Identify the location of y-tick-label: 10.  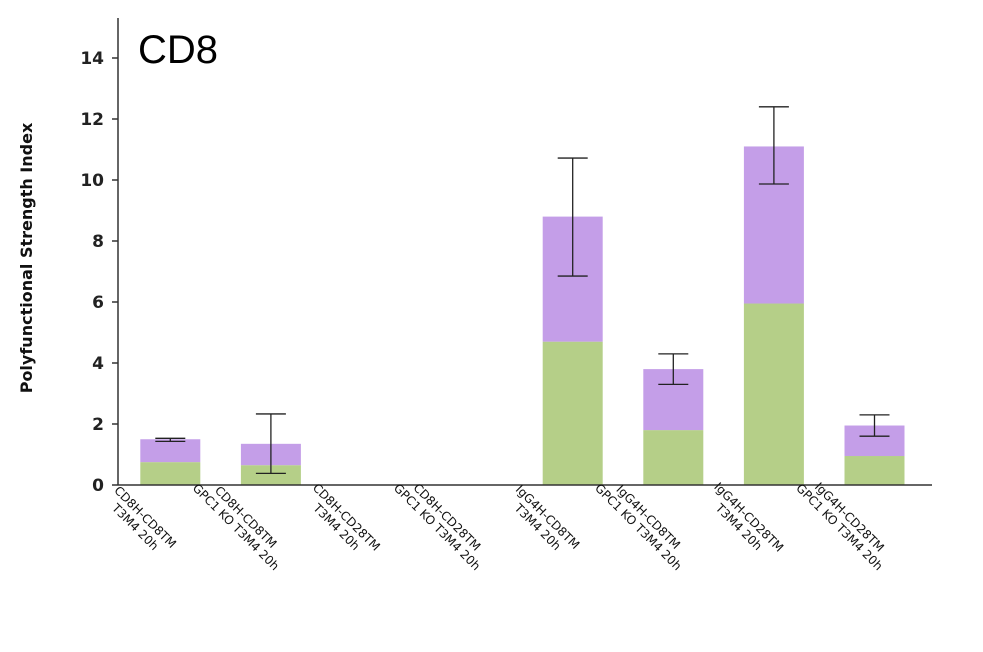
(92, 181).